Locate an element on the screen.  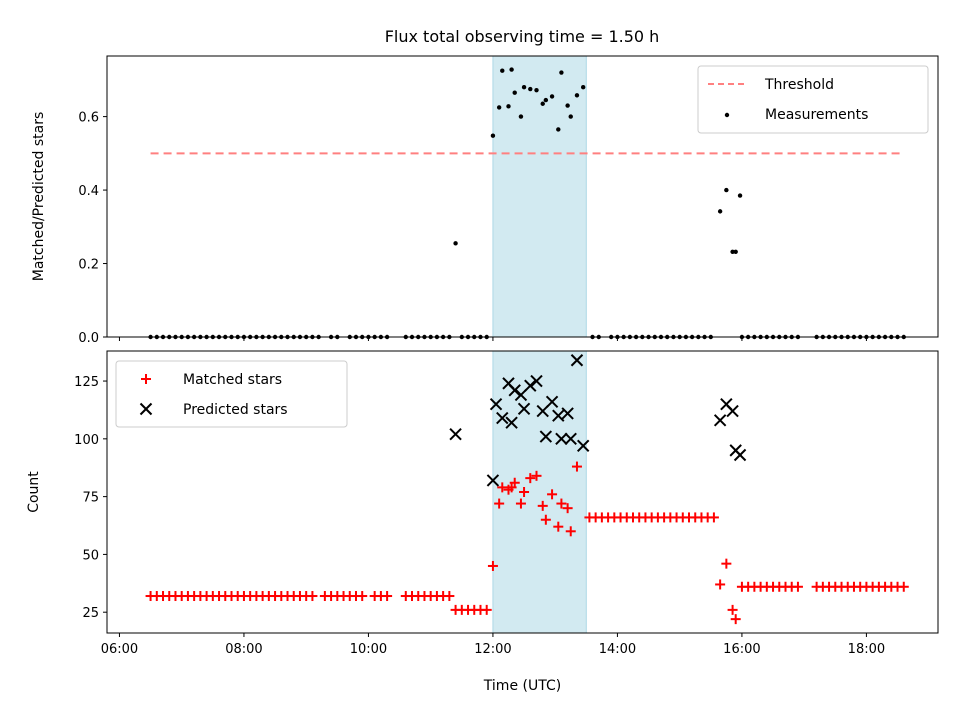
legend-box-top is located at coordinates (813, 99).